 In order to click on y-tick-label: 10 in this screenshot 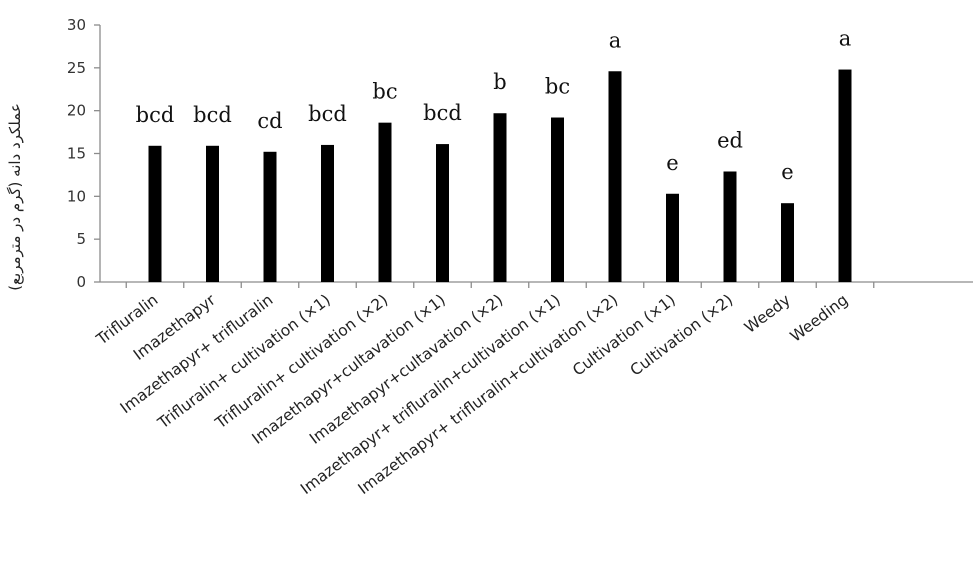, I will do `click(76, 196)`.